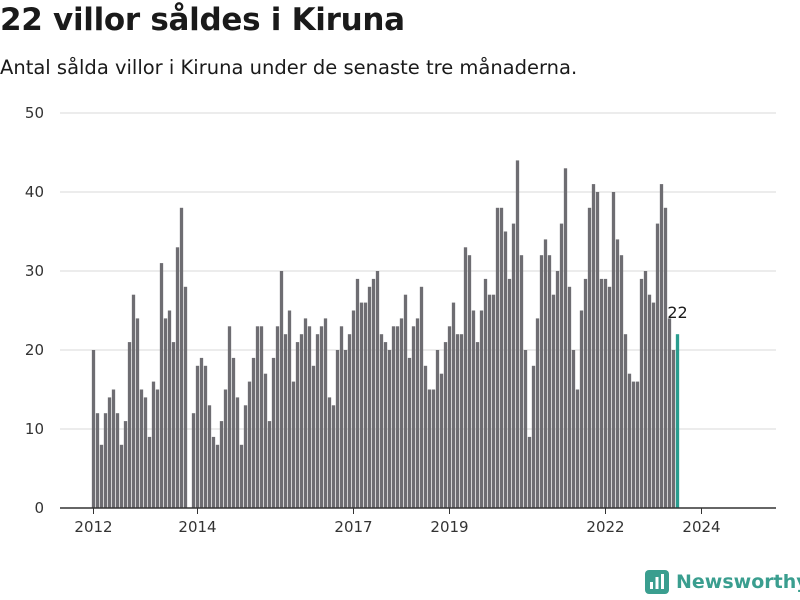 This screenshot has height=600, width=800. I want to click on newsworthy-logo-text: Newsworthy, so click(738, 582).